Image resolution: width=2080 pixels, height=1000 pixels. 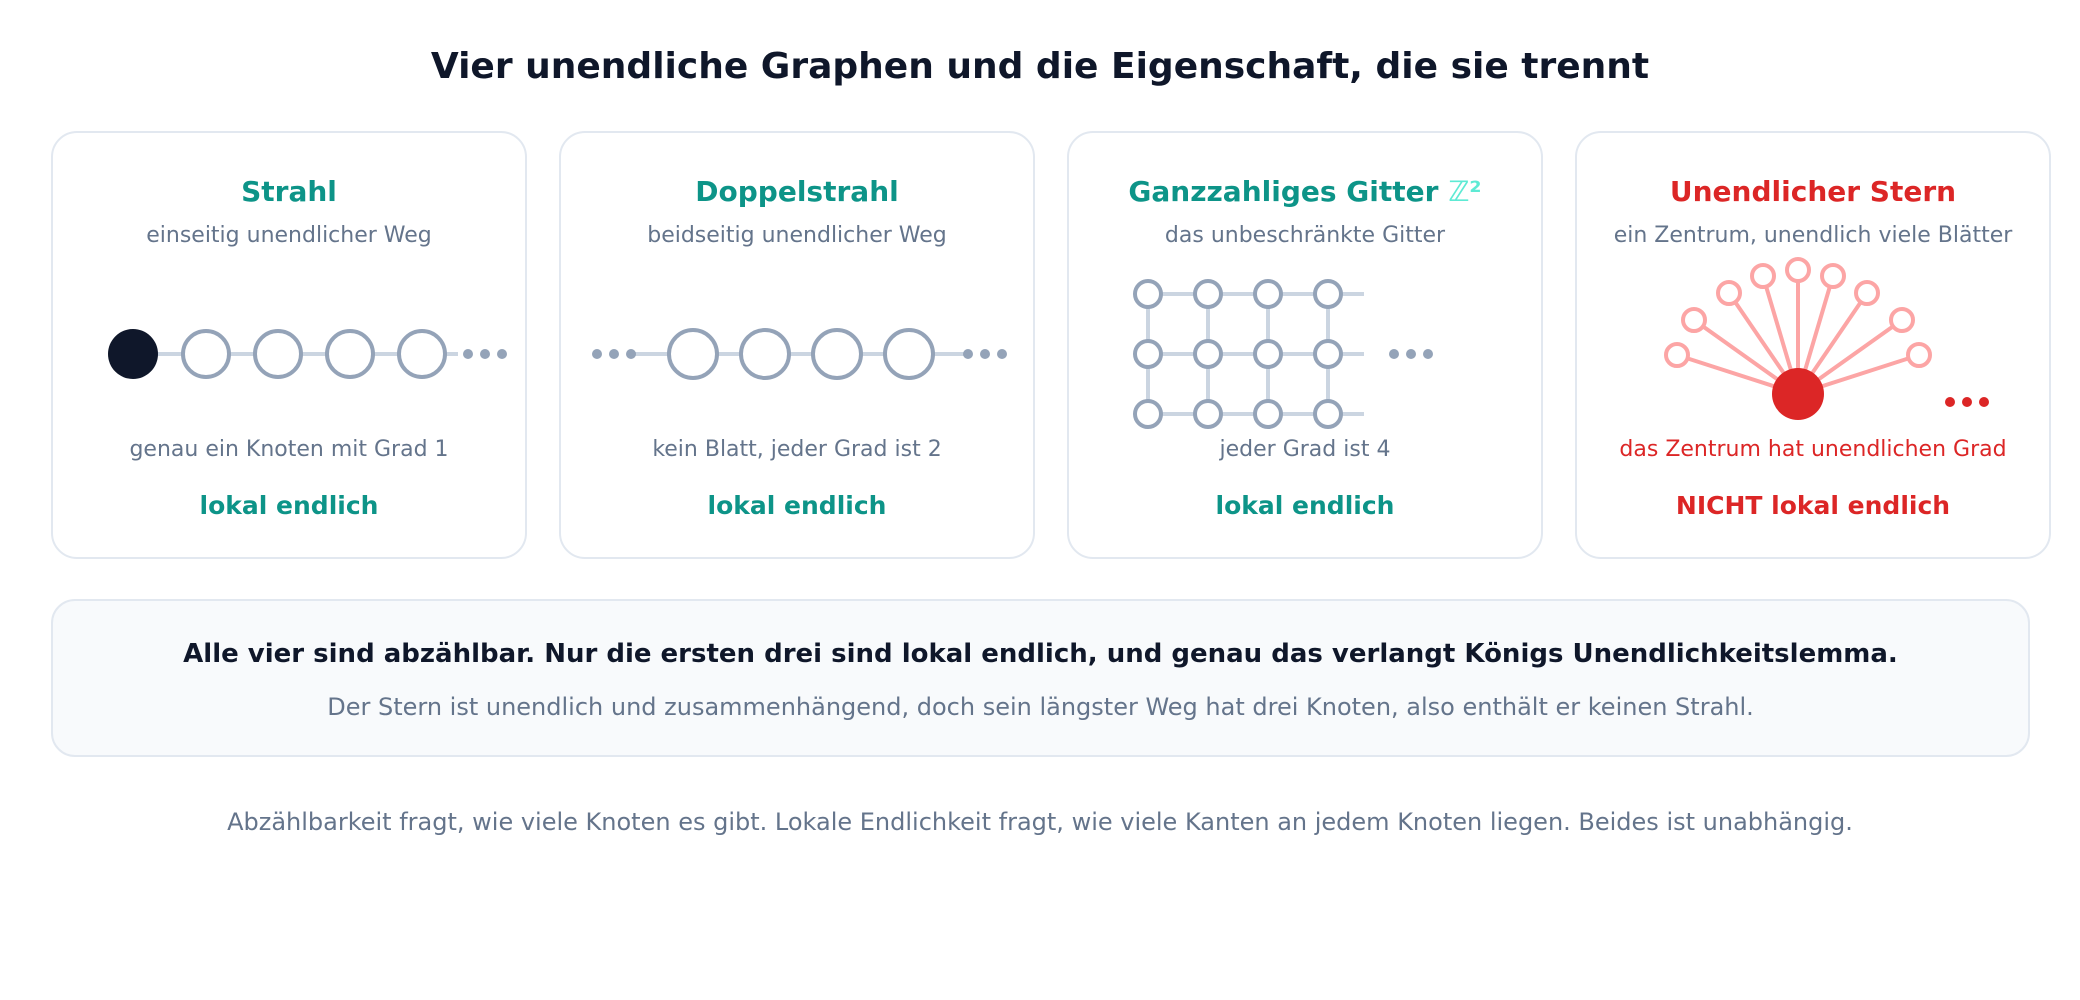 What do you see at coordinates (1305, 235) in the screenshot?
I see `card-subtitle: das unbeschränkte Gitter` at bounding box center [1305, 235].